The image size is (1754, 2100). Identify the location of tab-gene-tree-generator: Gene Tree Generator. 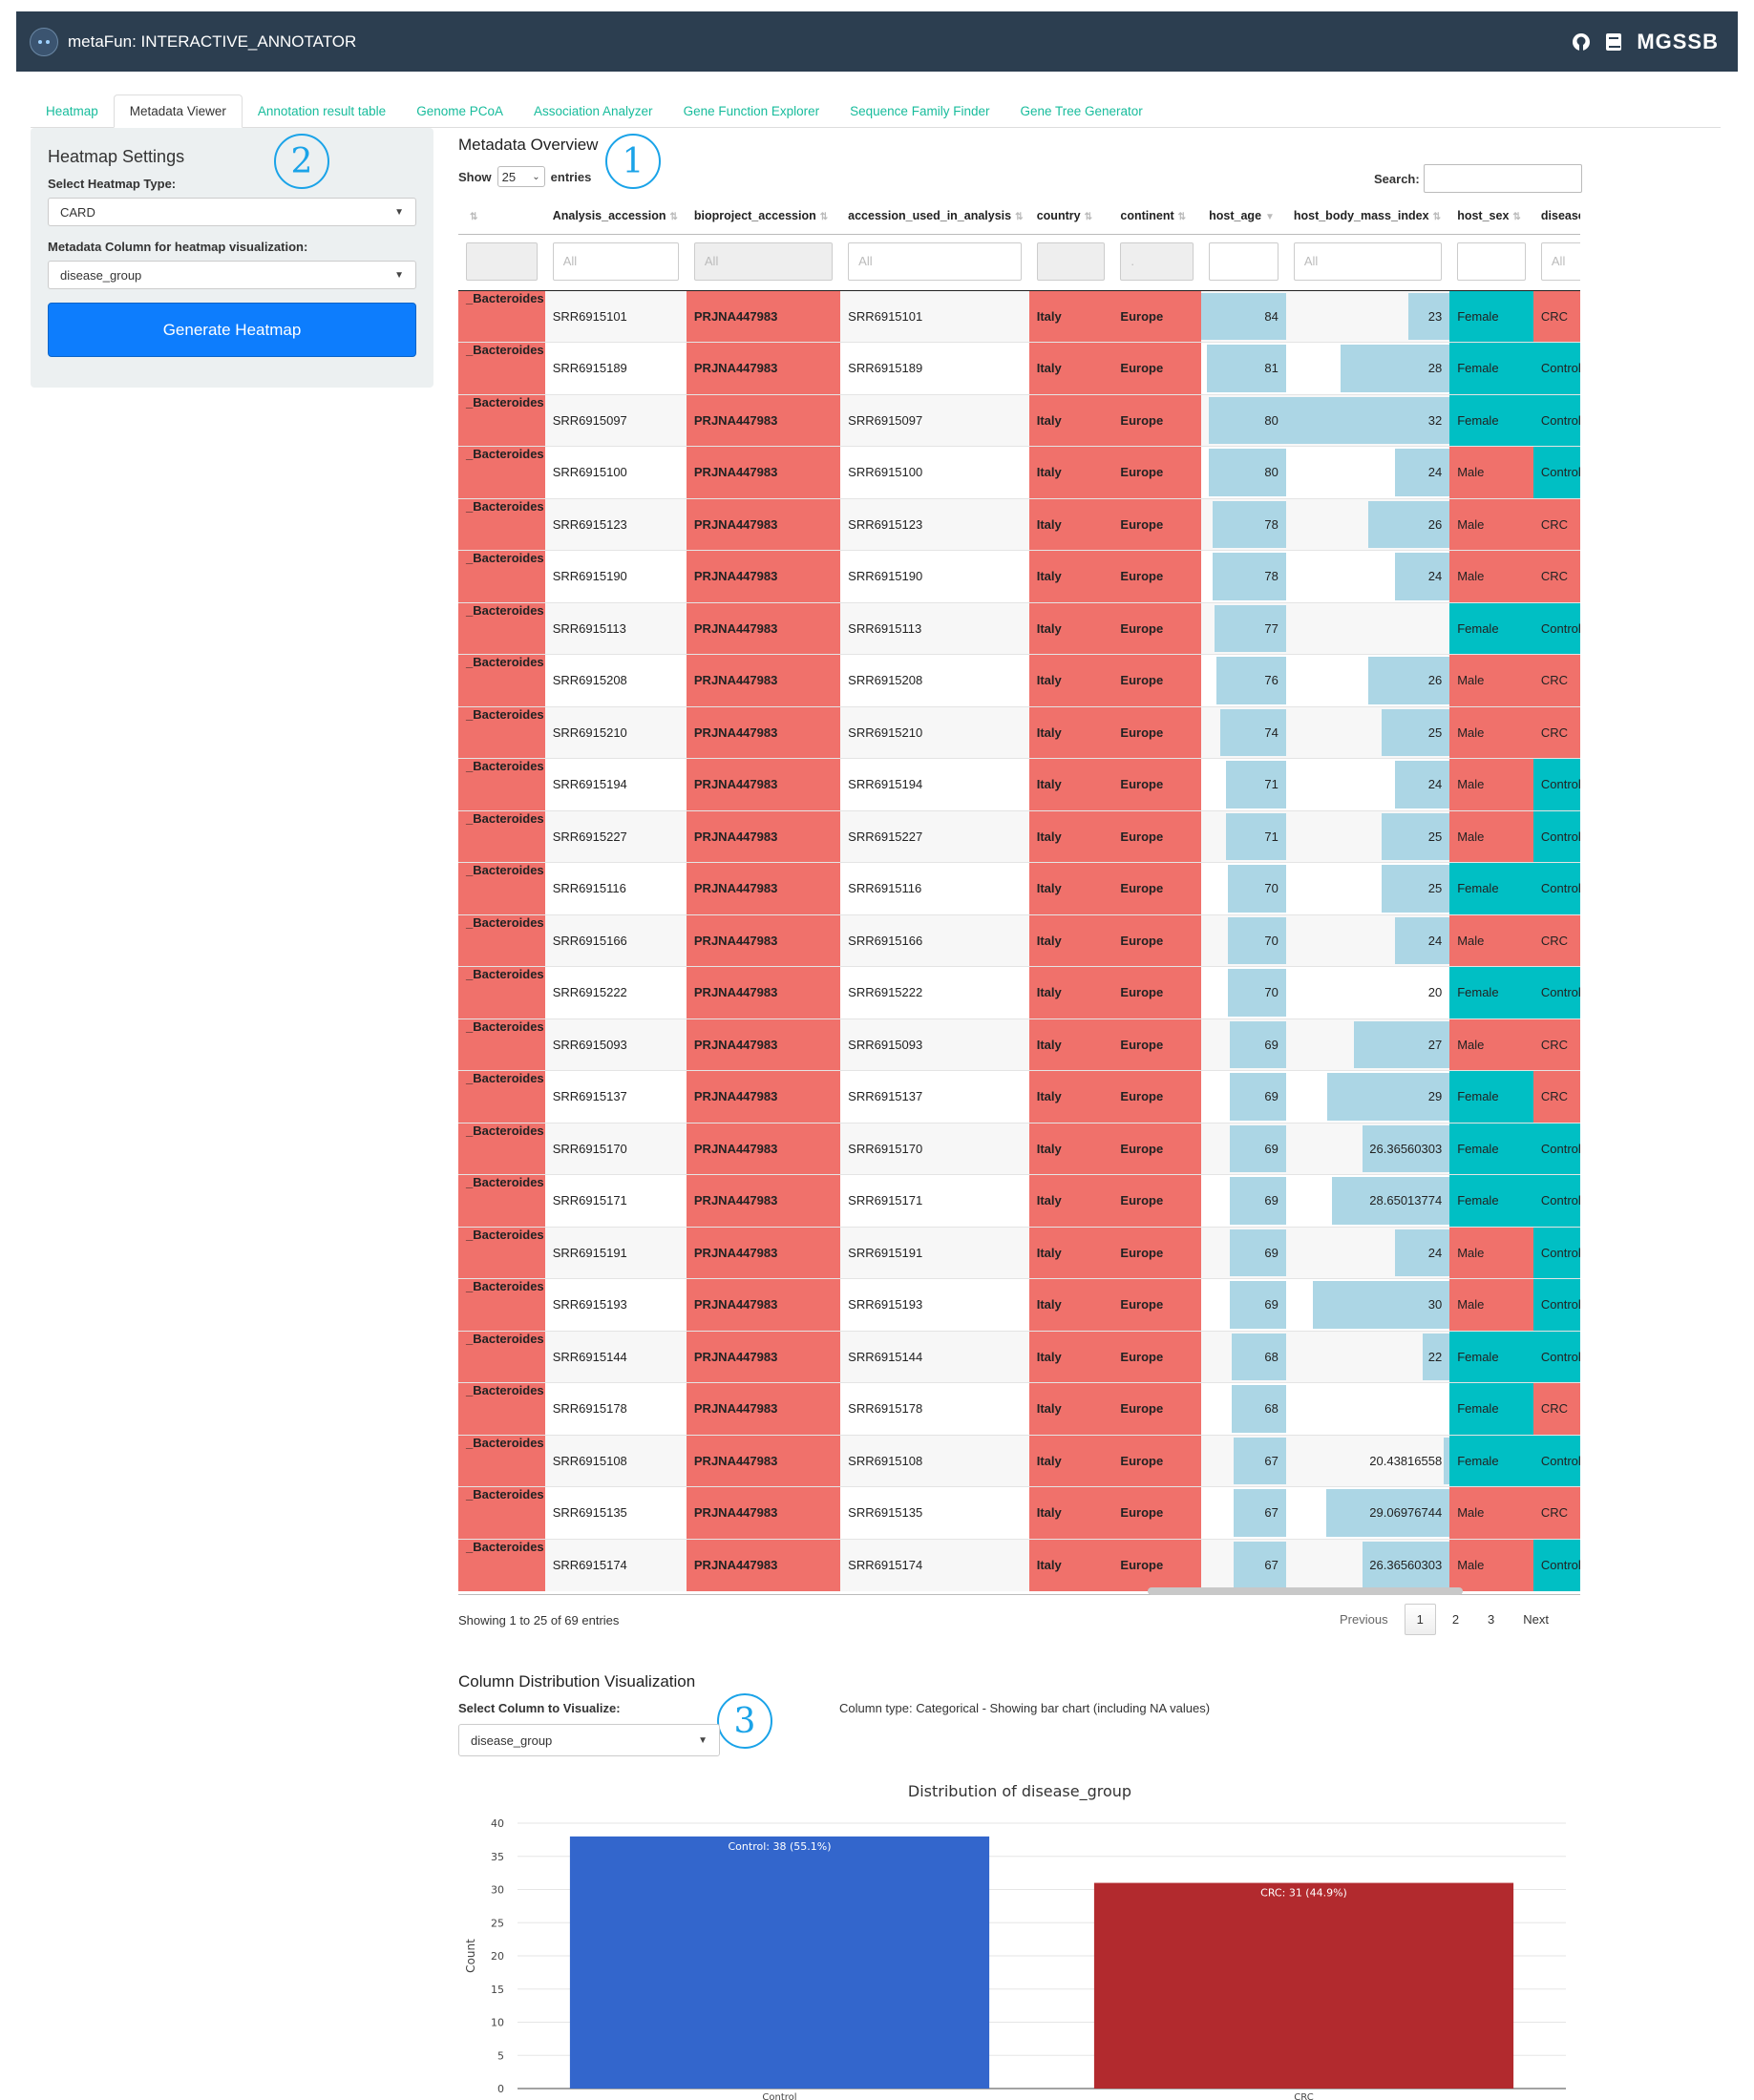
(1081, 111).